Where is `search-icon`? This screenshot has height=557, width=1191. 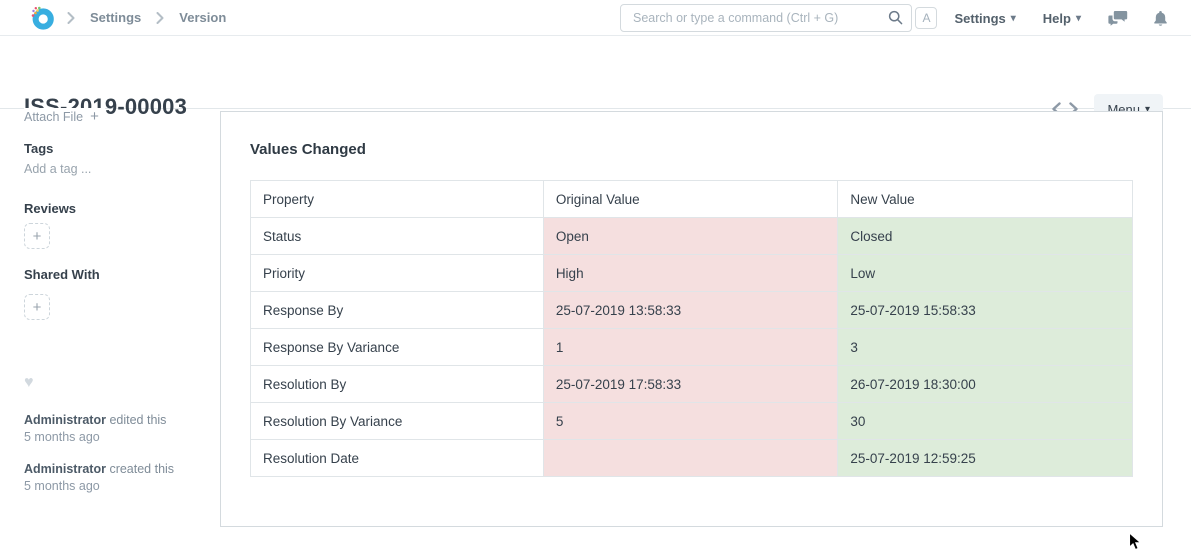
search-icon is located at coordinates (895, 20).